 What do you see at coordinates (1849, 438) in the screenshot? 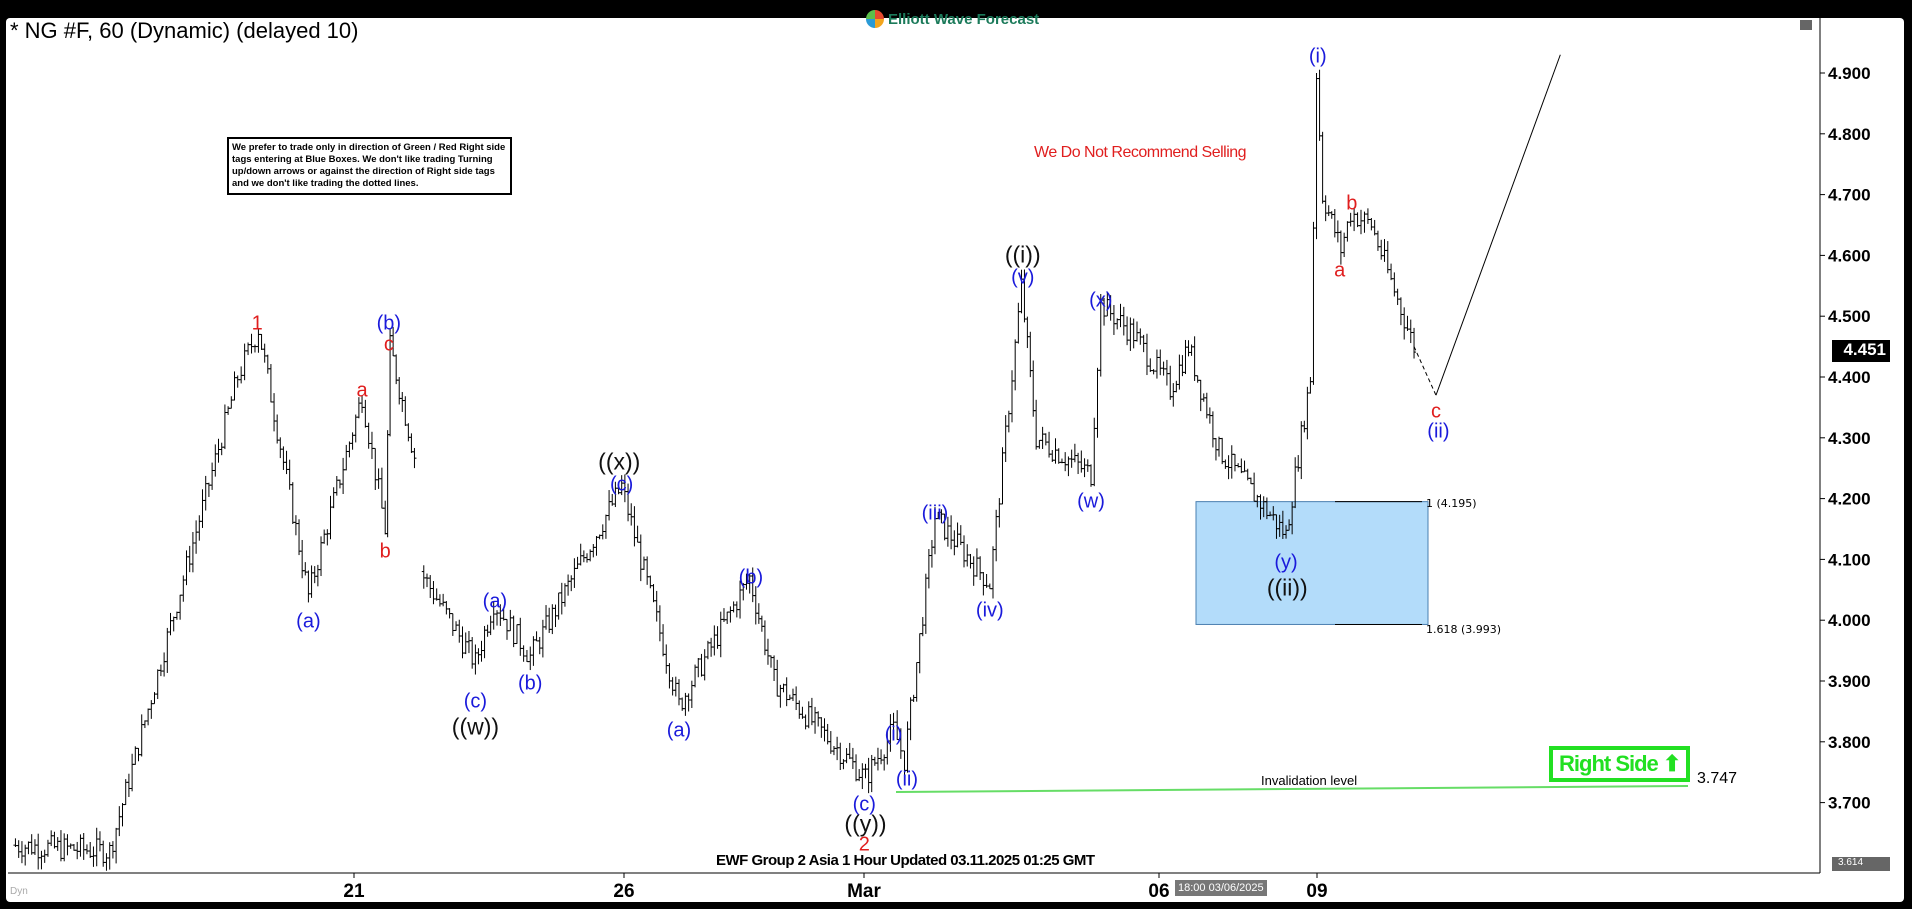
I see `y-tick-label: 4.300` at bounding box center [1849, 438].